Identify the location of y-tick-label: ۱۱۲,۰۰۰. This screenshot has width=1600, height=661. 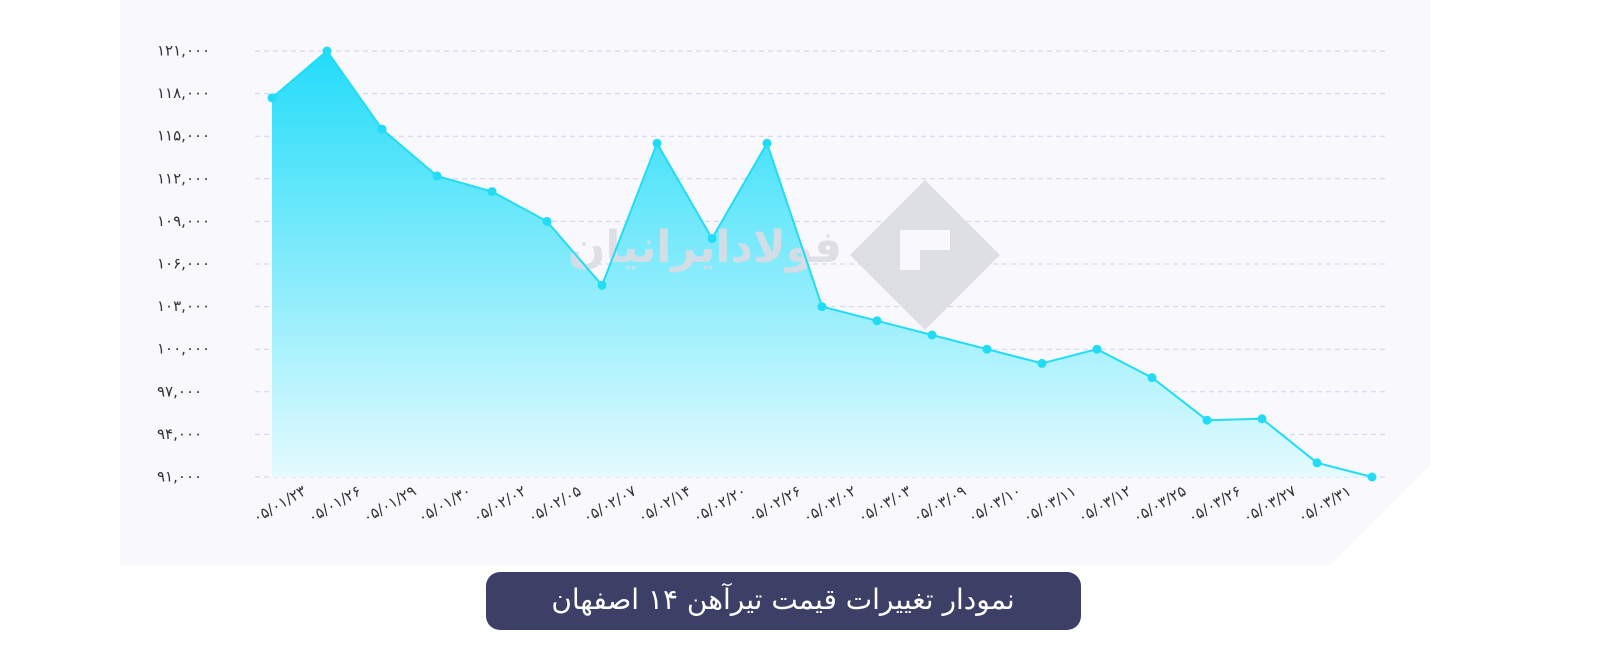
(183, 178).